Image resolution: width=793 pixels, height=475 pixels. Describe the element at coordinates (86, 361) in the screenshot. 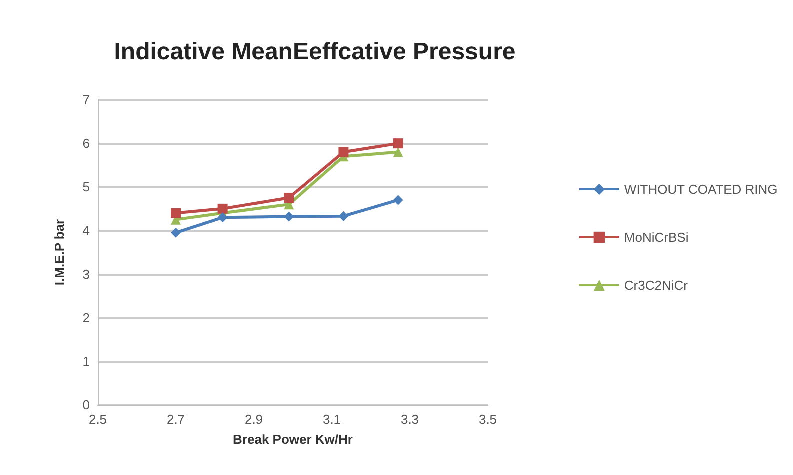

I see `y-tick-label: 1` at that location.